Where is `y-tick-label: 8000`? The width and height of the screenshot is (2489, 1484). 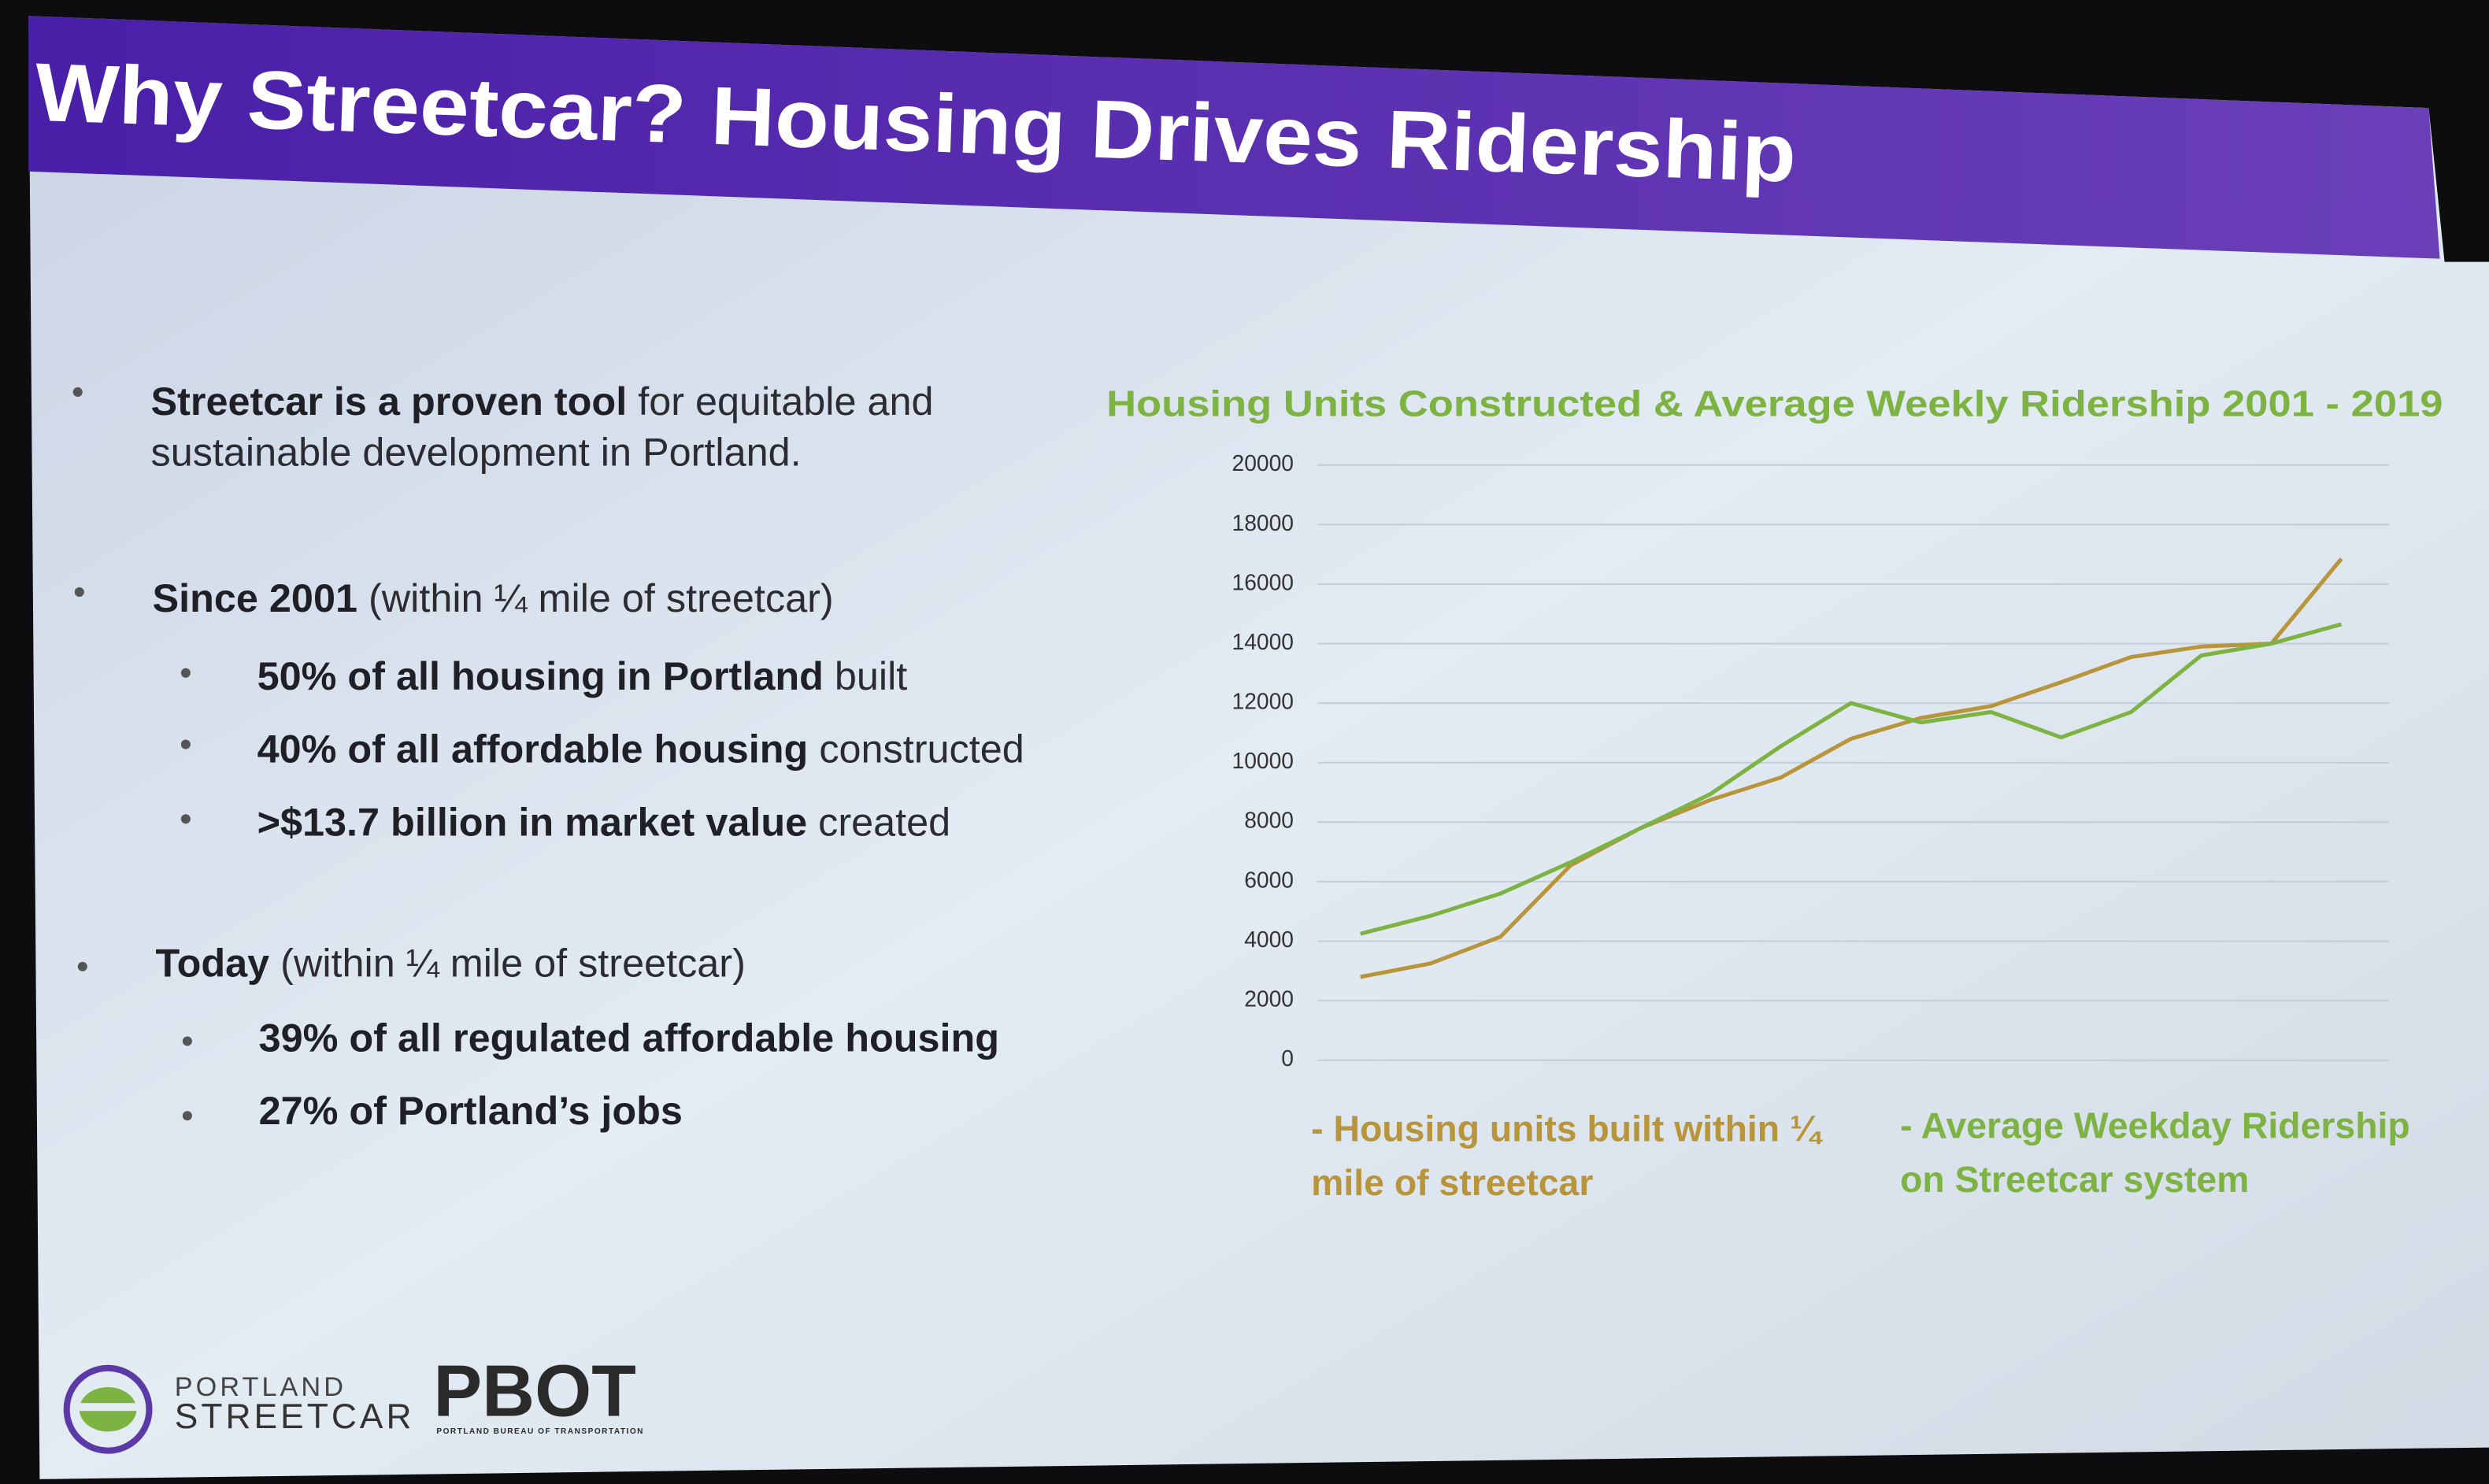 y-tick-label: 8000 is located at coordinates (1269, 821).